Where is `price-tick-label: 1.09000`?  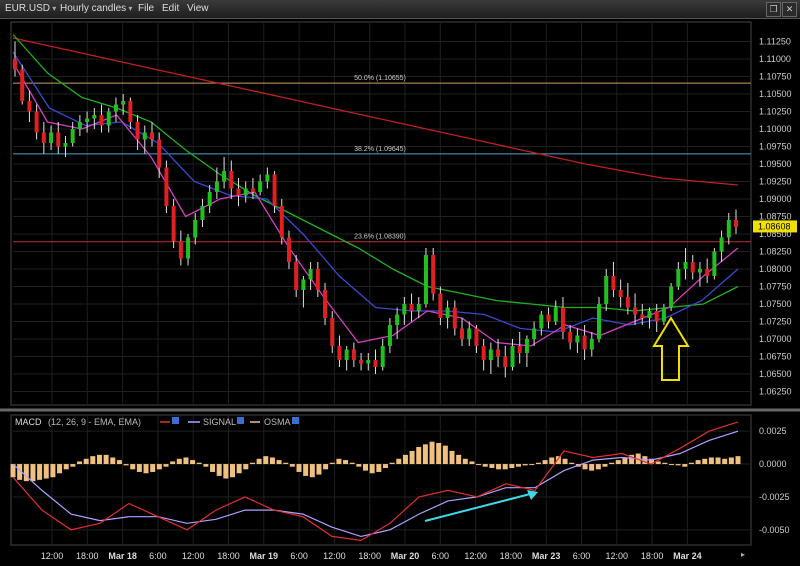
price-tick-label: 1.09000 is located at coordinates (775, 199).